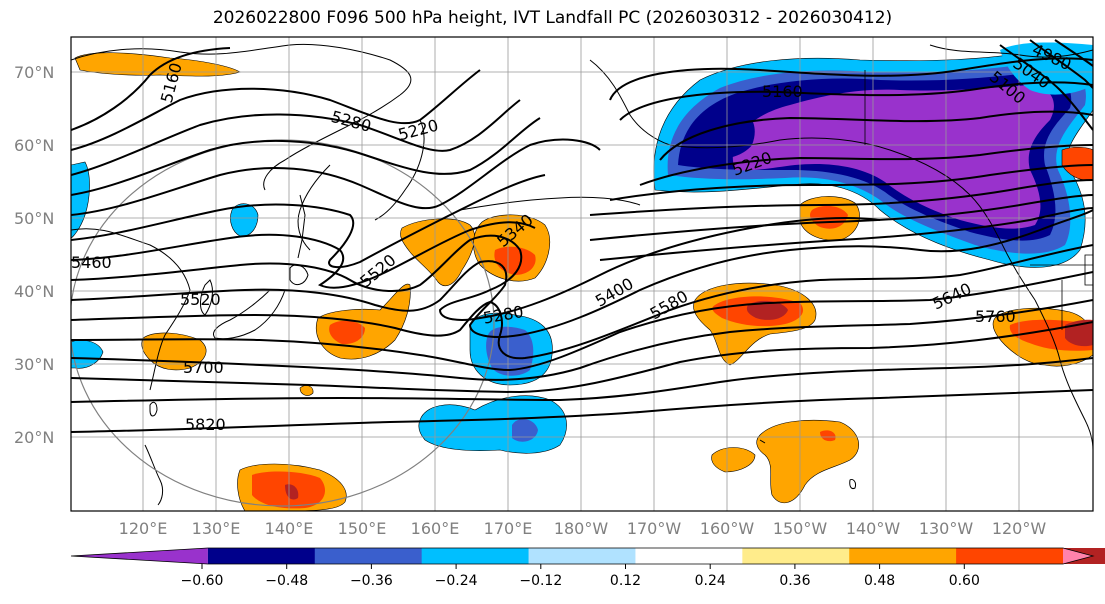  Describe the element at coordinates (767, 310) in the screenshot. I see `positive-ivt-region-hawaii-north-l3` at that location.